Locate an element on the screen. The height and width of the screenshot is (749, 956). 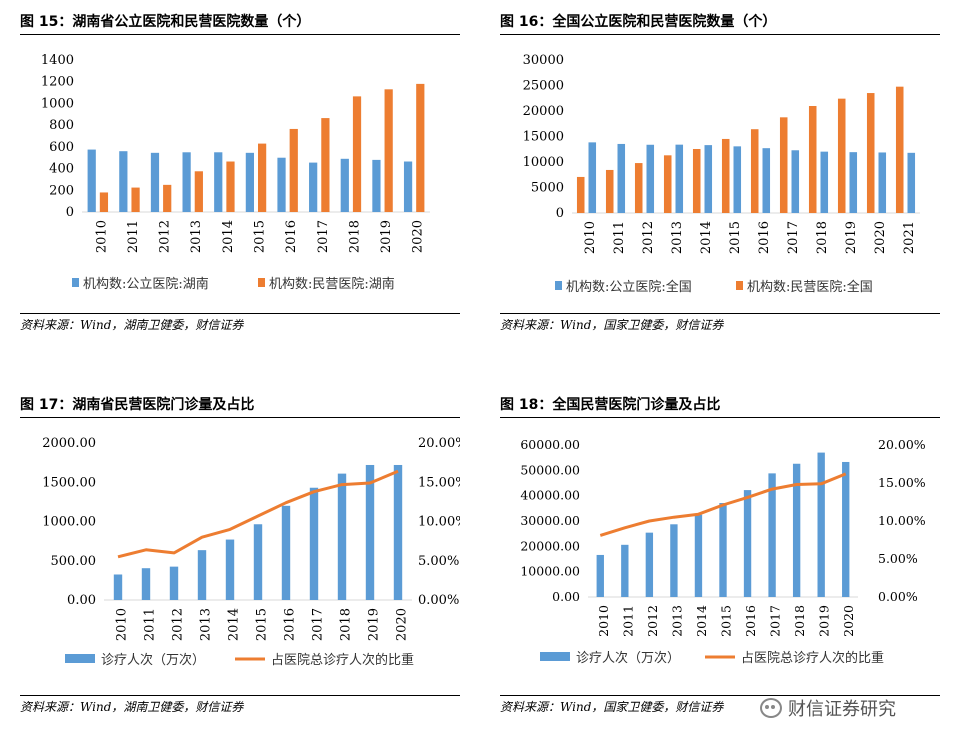
chart-title: 图 17：湖南省民营医院门诊量及占比 is located at coordinates (240, 405).